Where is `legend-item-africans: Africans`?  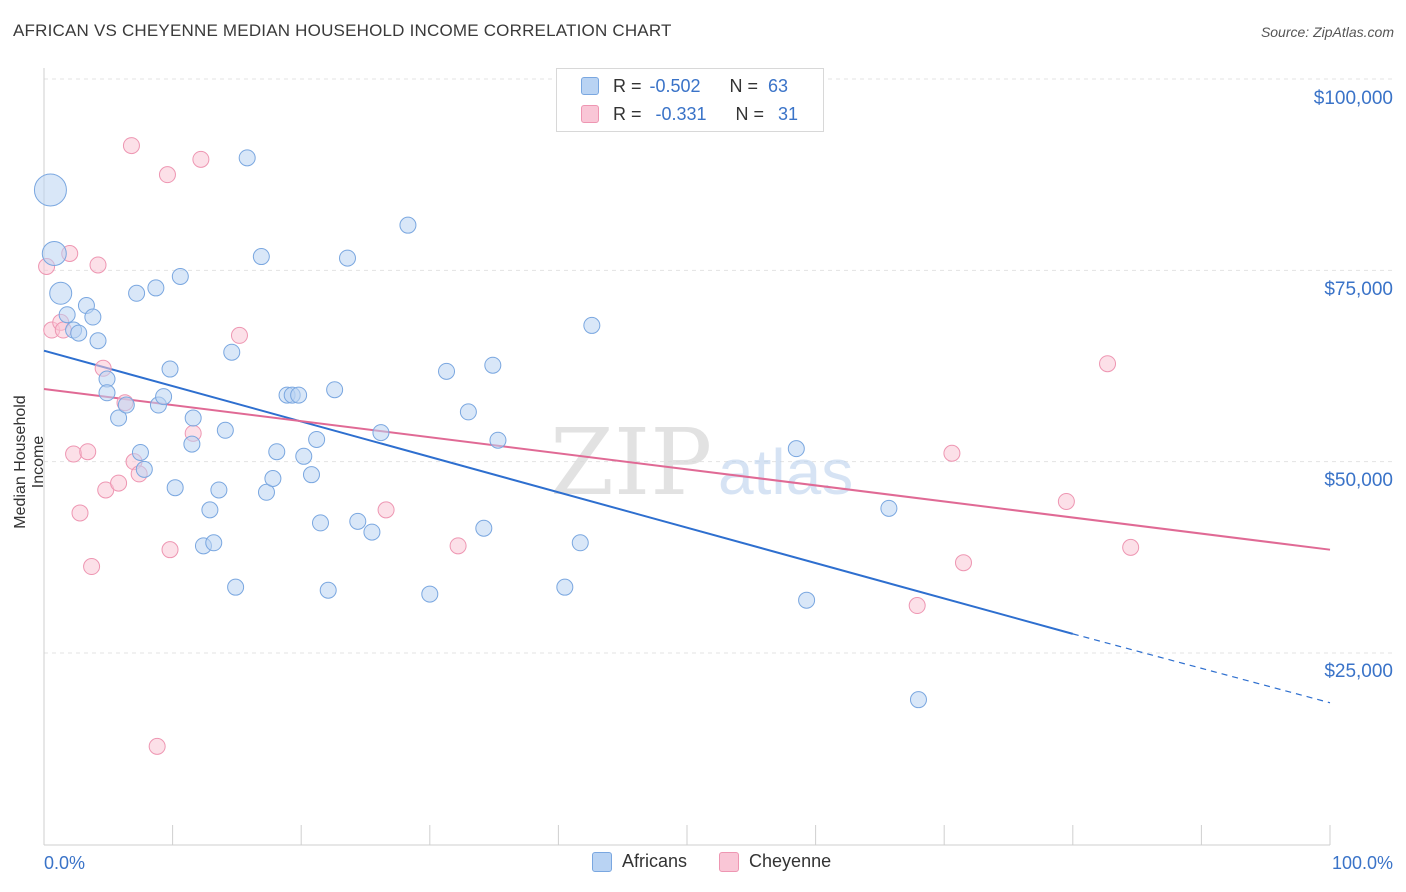
legend-item-africans: Africans is located at coordinates (639, 861).